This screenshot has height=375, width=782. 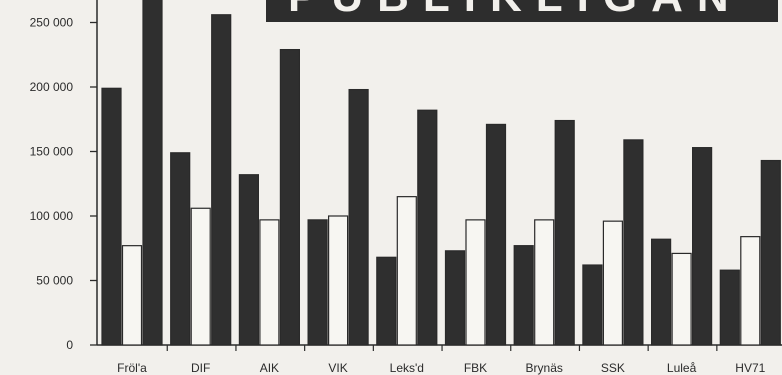 I want to click on x-tick-label: AIK, so click(x=269, y=368).